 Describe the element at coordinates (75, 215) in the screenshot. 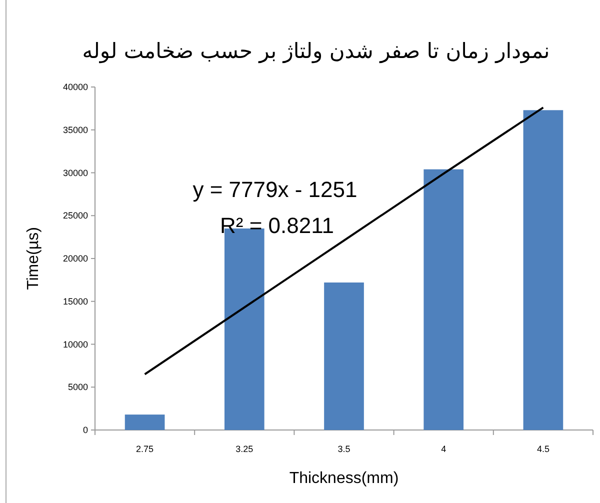

I see `y-tick-label: 25000` at that location.